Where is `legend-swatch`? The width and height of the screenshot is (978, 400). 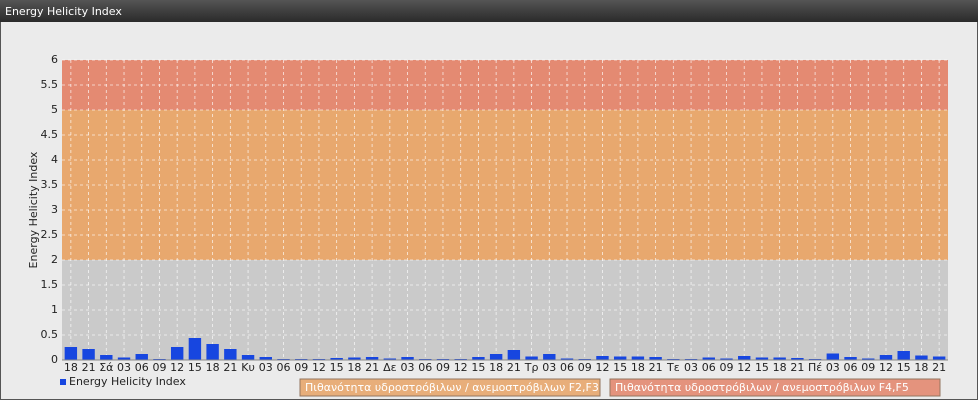 legend-swatch is located at coordinates (63, 382).